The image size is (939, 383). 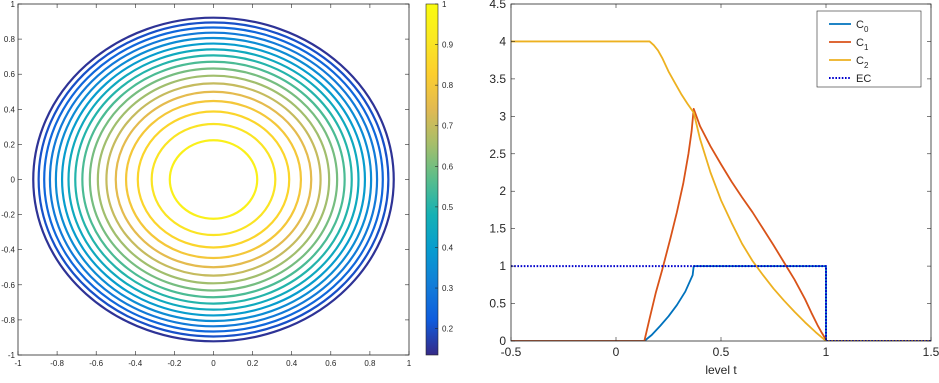 I want to click on colorbar-tick-label: 0.7, so click(x=448, y=126).